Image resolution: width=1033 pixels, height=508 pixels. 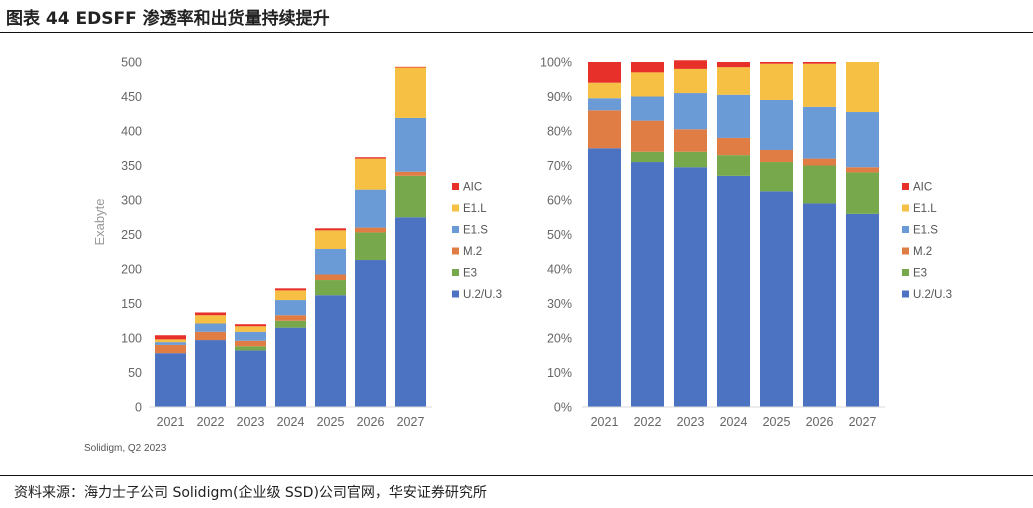 What do you see at coordinates (559, 373) in the screenshot?
I see `y-tick-label: 10%` at bounding box center [559, 373].